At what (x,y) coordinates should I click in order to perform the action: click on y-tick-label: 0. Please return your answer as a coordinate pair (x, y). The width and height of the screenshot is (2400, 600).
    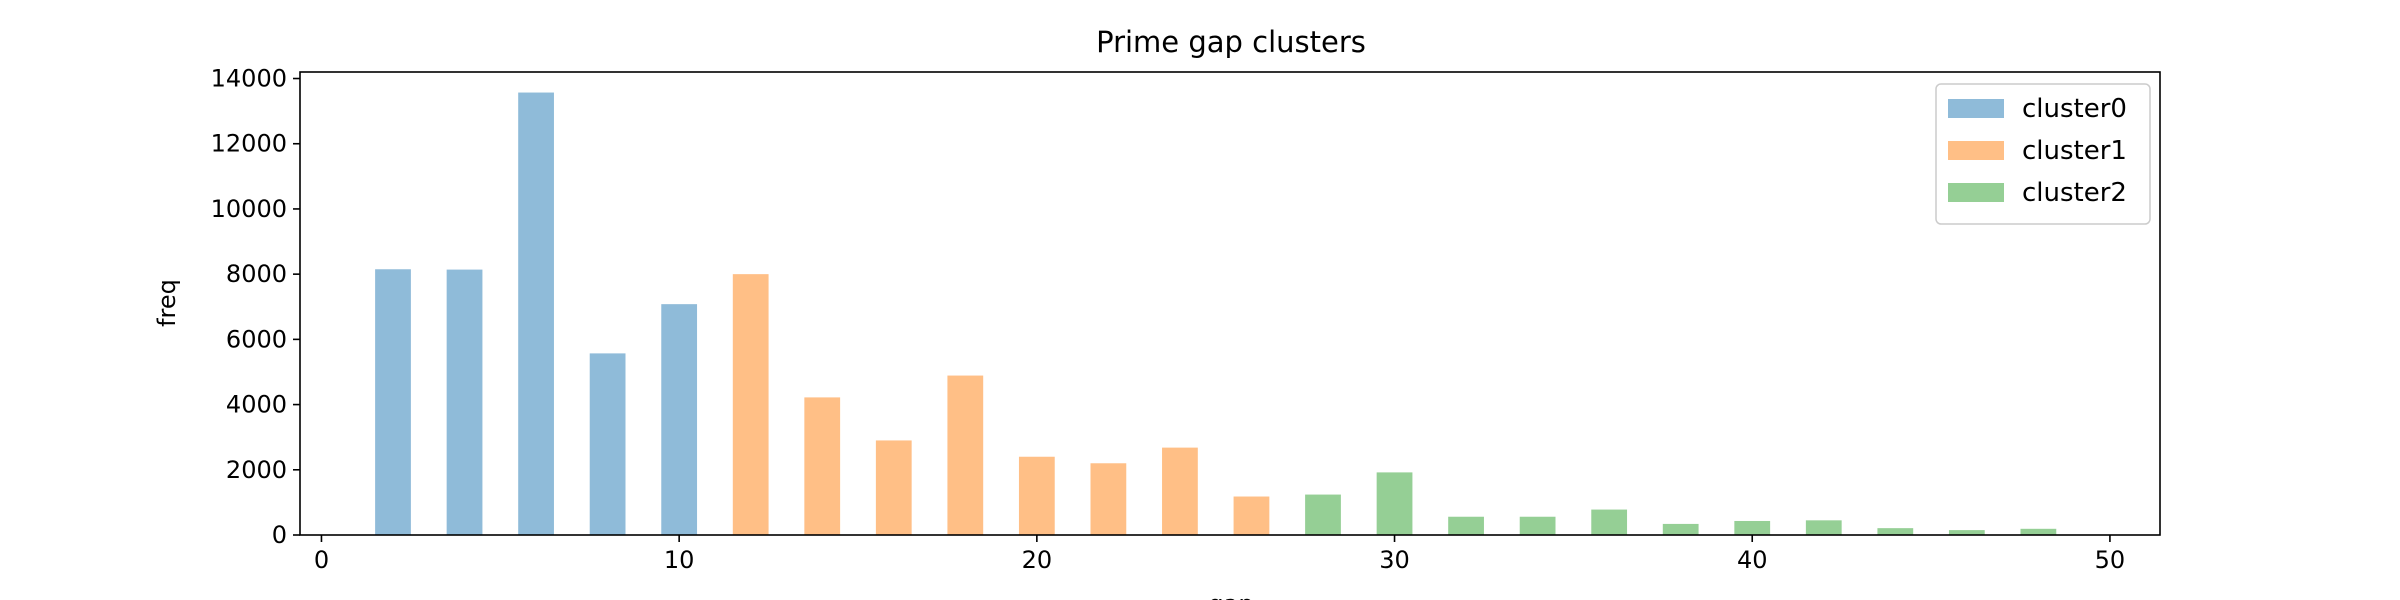
    Looking at the image, I should click on (279, 535).